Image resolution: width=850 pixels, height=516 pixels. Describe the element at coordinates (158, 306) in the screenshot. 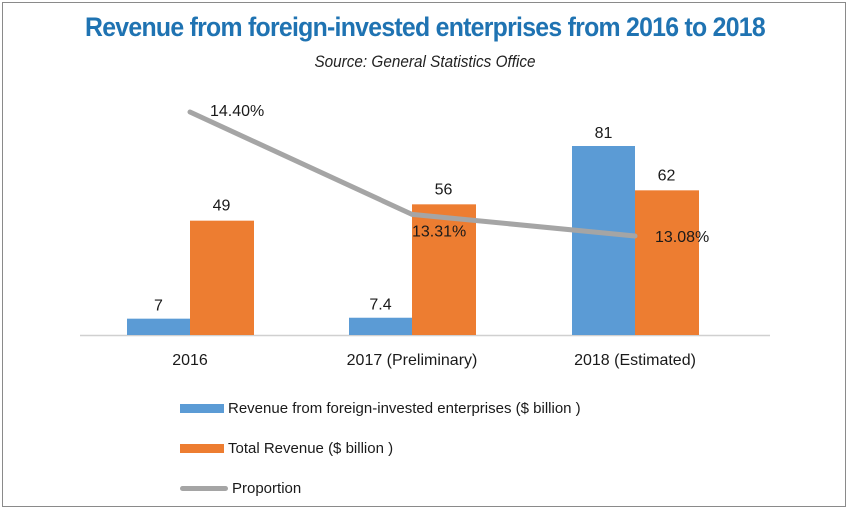

I see `data-label-fdi-revenue-0: 7` at that location.